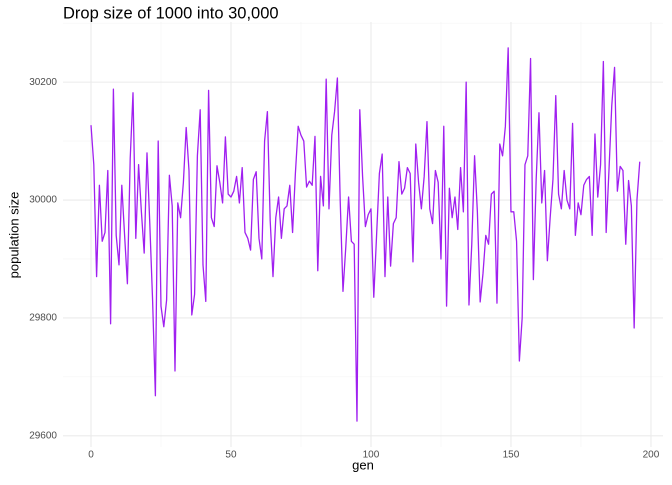 This screenshot has height=485, width=672. I want to click on x-tick-label: 200, so click(651, 455).